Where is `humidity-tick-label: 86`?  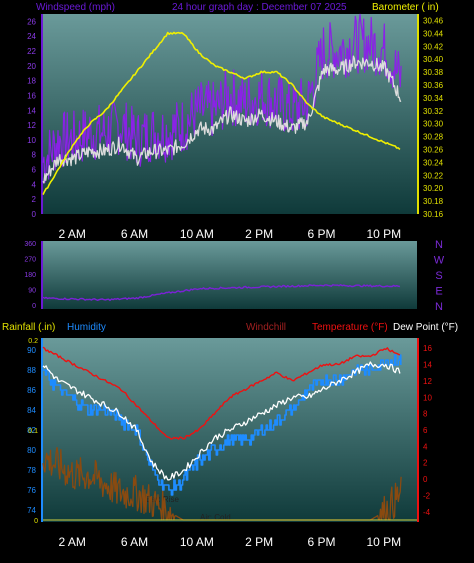 humidity-tick-label: 86 is located at coordinates (31, 390).